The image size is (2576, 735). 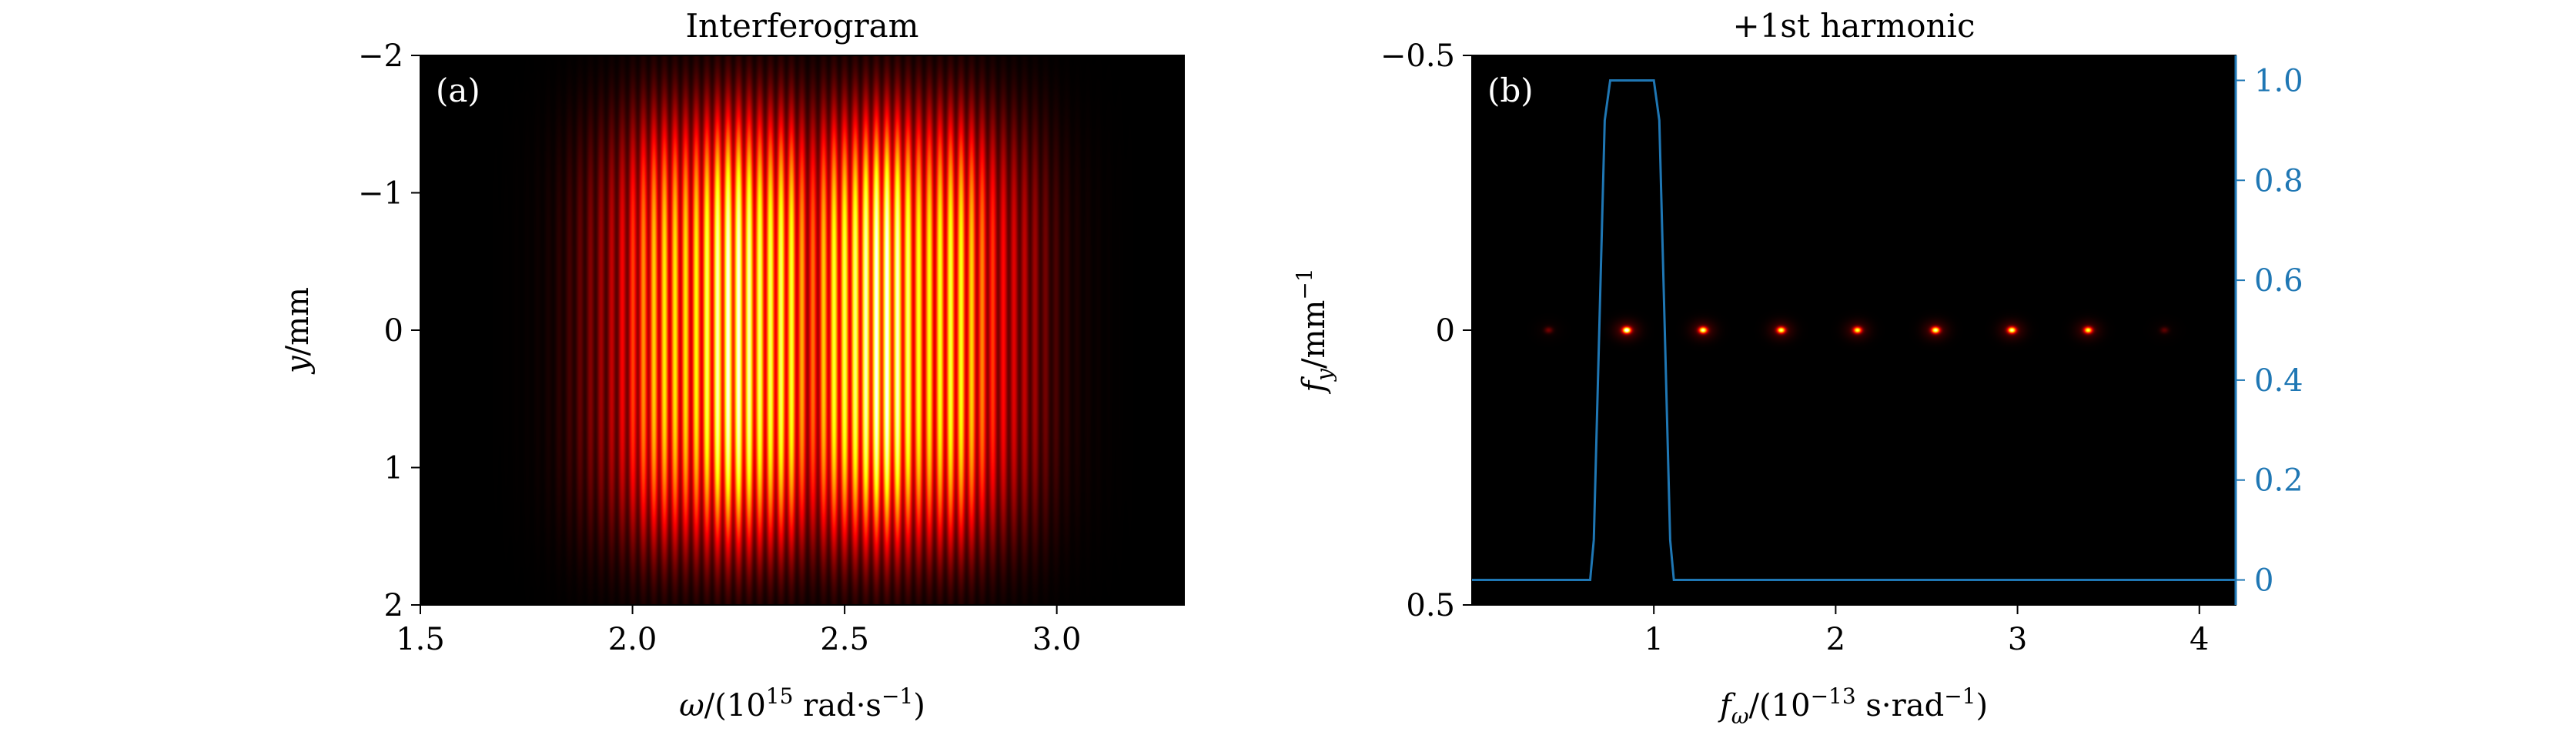 What do you see at coordinates (1854, 26) in the screenshot?
I see `panel-b-title: +1st harmonic` at bounding box center [1854, 26].